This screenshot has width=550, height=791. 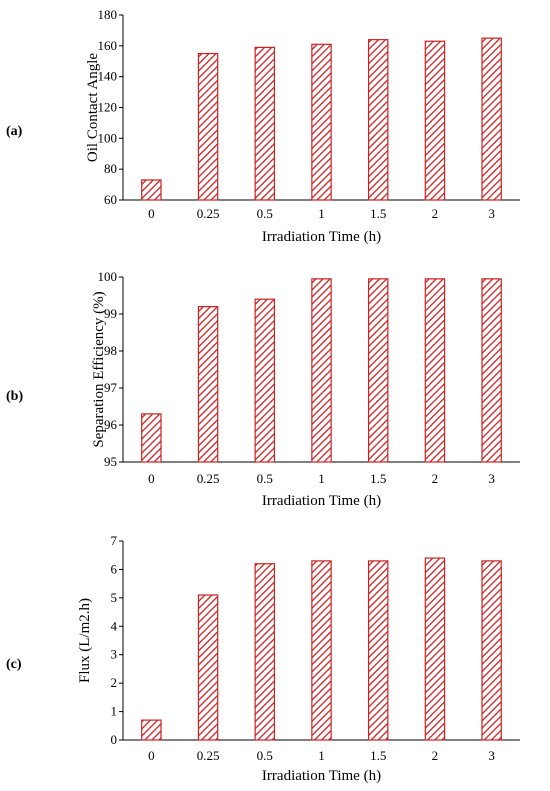 What do you see at coordinates (110, 461) in the screenshot?
I see `y-tick-label: 95` at bounding box center [110, 461].